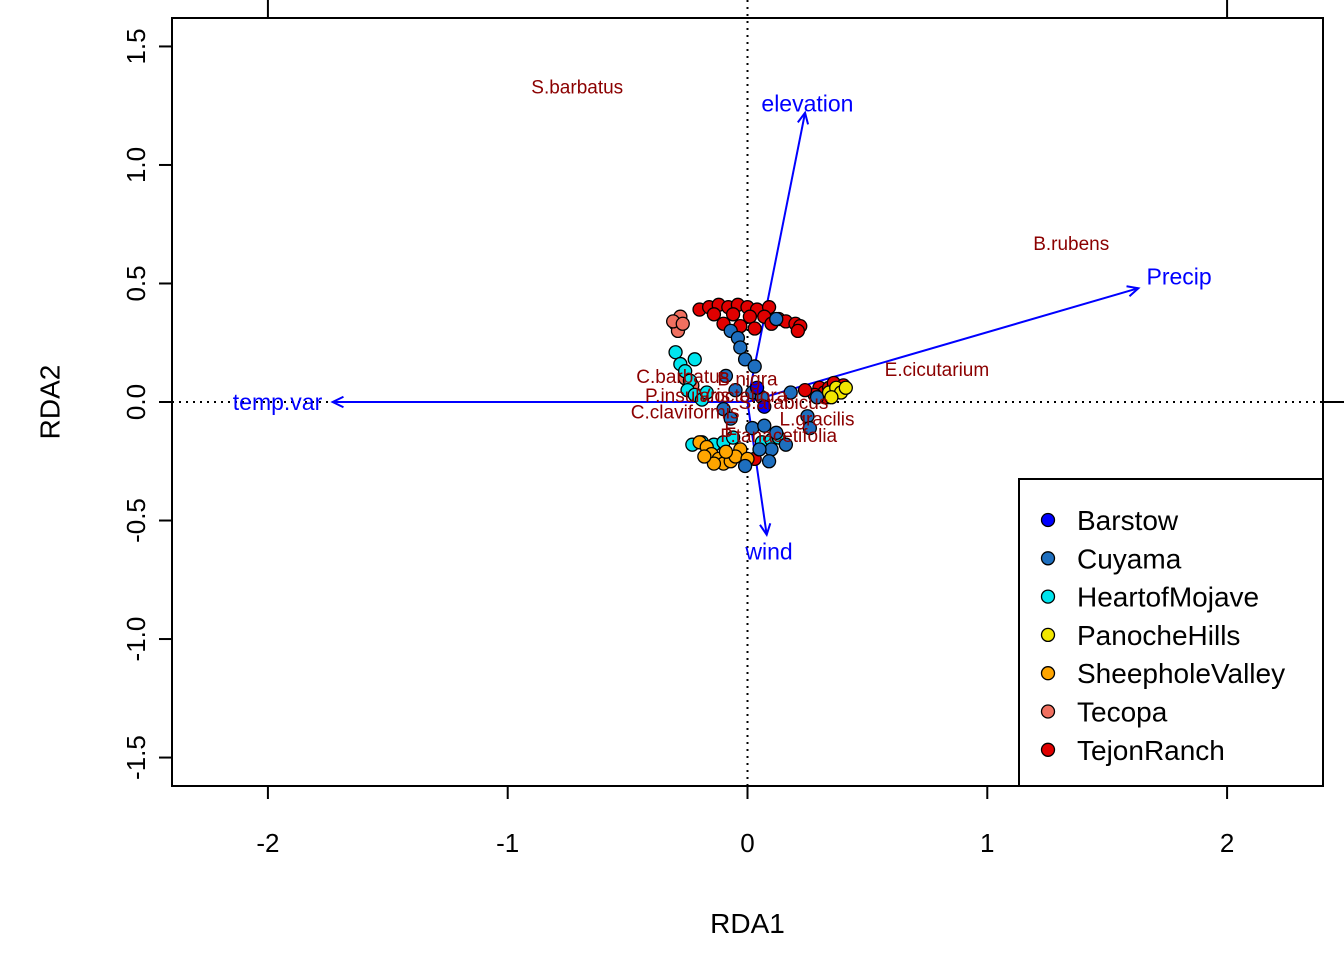  I want to click on y-tick-label-5: 1.0, so click(136, 165).